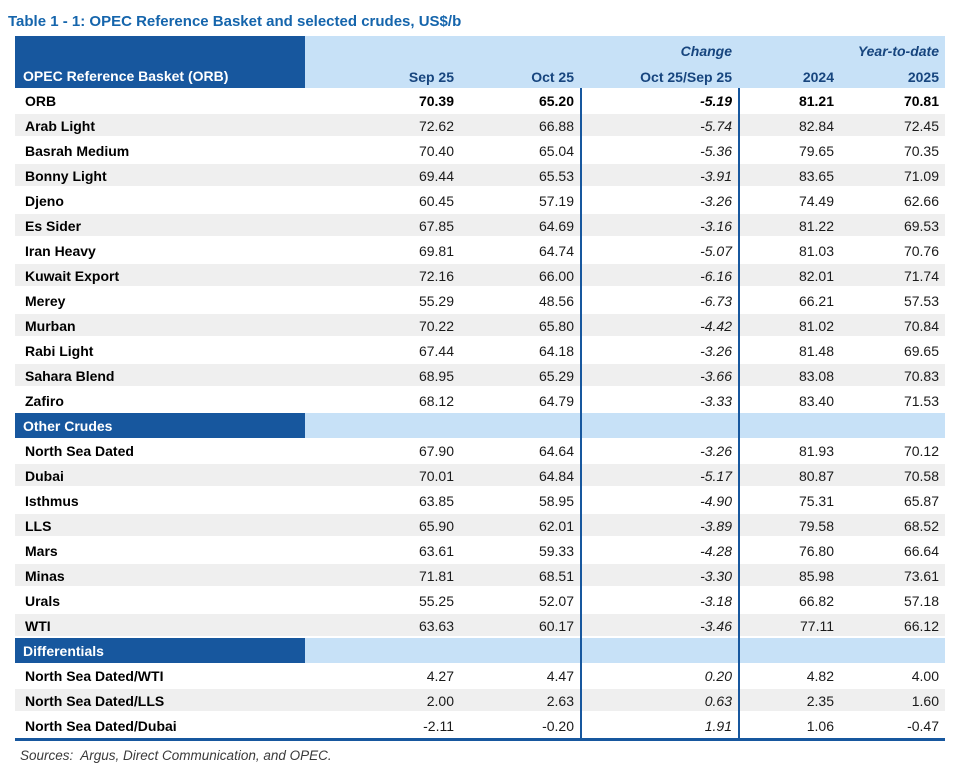 This screenshot has height=777, width=961. What do you see at coordinates (816, 600) in the screenshot?
I see `row-value: 66.82` at bounding box center [816, 600].